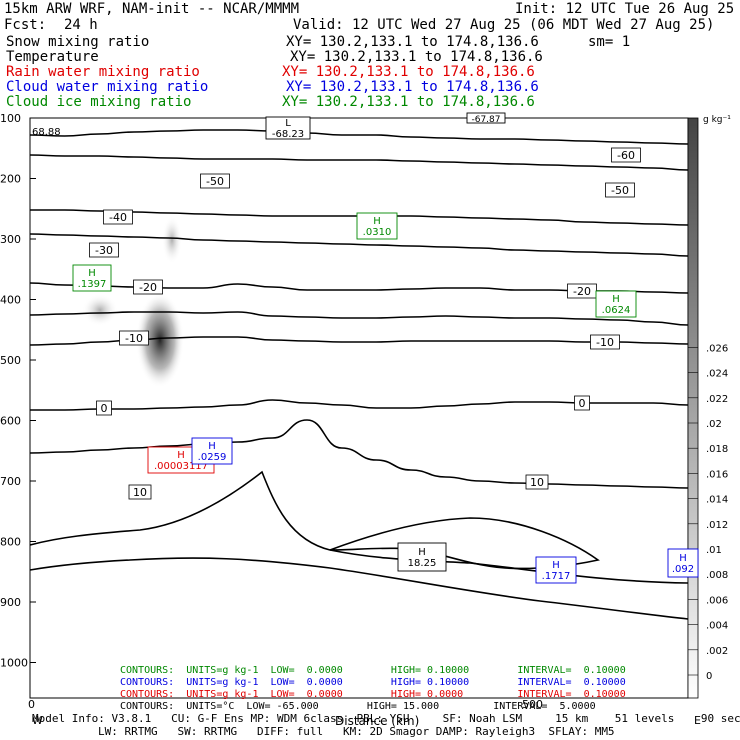 The width and height of the screenshot is (740, 740). What do you see at coordinates (160, 340) in the screenshot?
I see `snow-shading-main` at bounding box center [160, 340].